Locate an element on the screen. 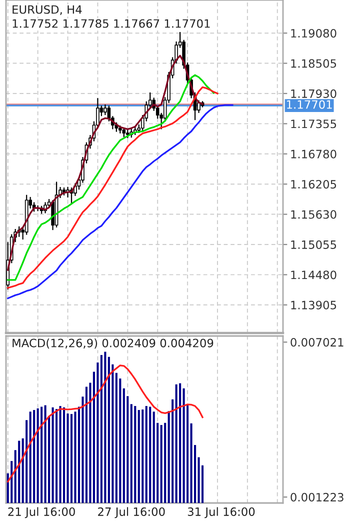 The height and width of the screenshot is (523, 346). y-tick-label: 1.18505 is located at coordinates (313, 63).